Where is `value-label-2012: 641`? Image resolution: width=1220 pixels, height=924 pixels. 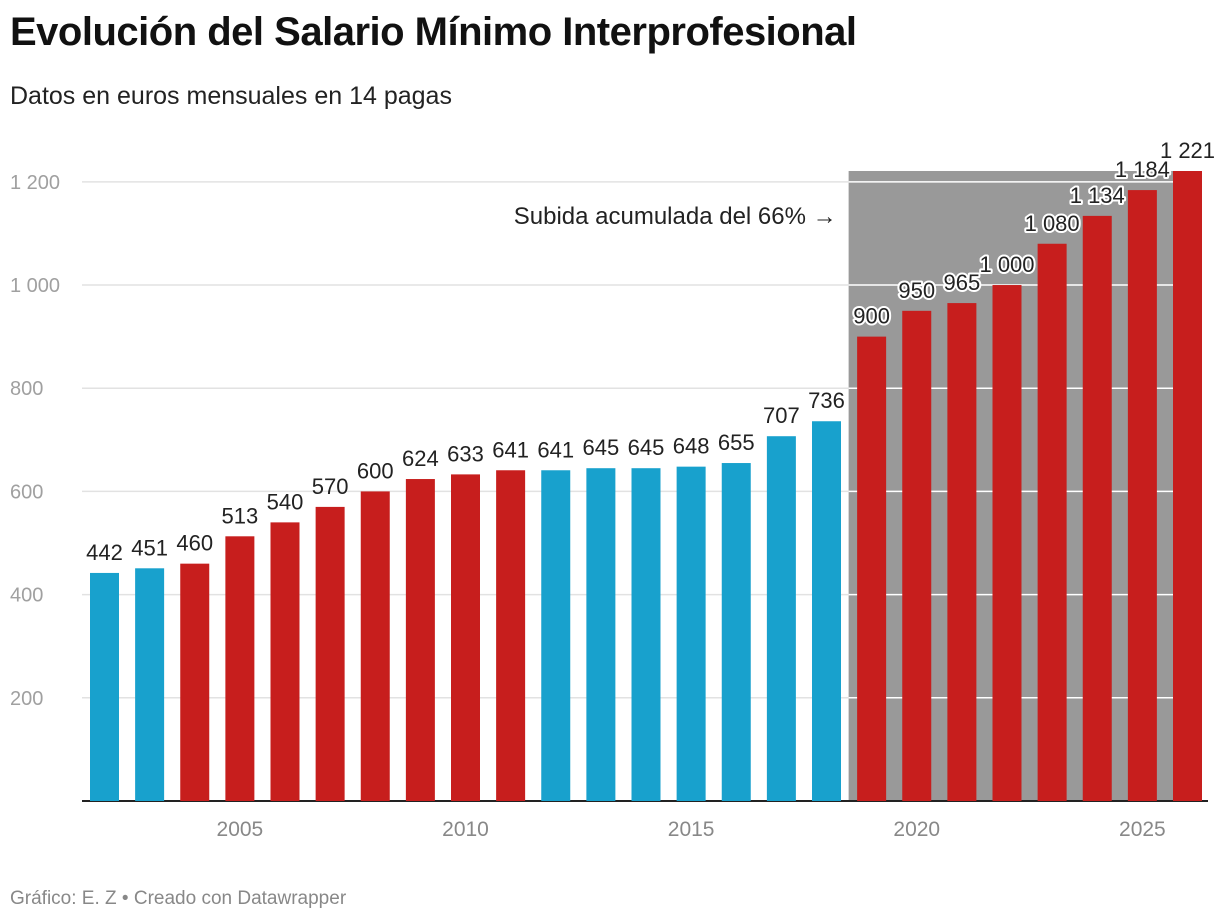 value-label-2012: 641 is located at coordinates (555, 449).